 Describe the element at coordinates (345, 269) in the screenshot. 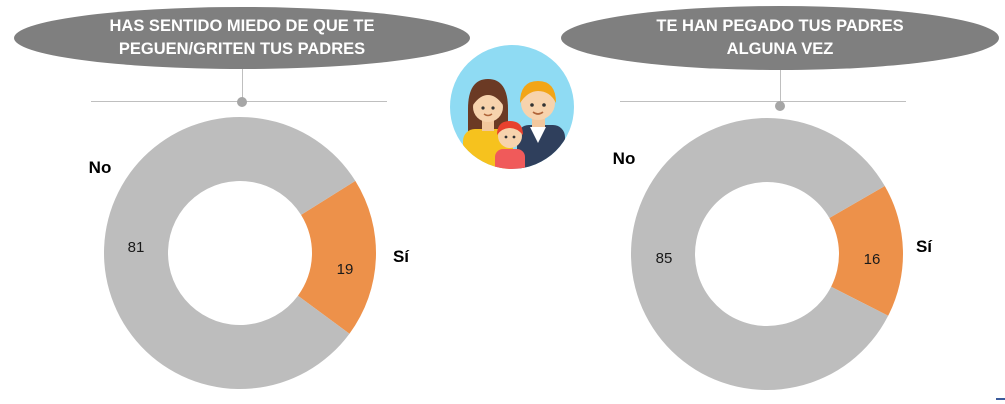

I see `data-label-si: 19` at that location.